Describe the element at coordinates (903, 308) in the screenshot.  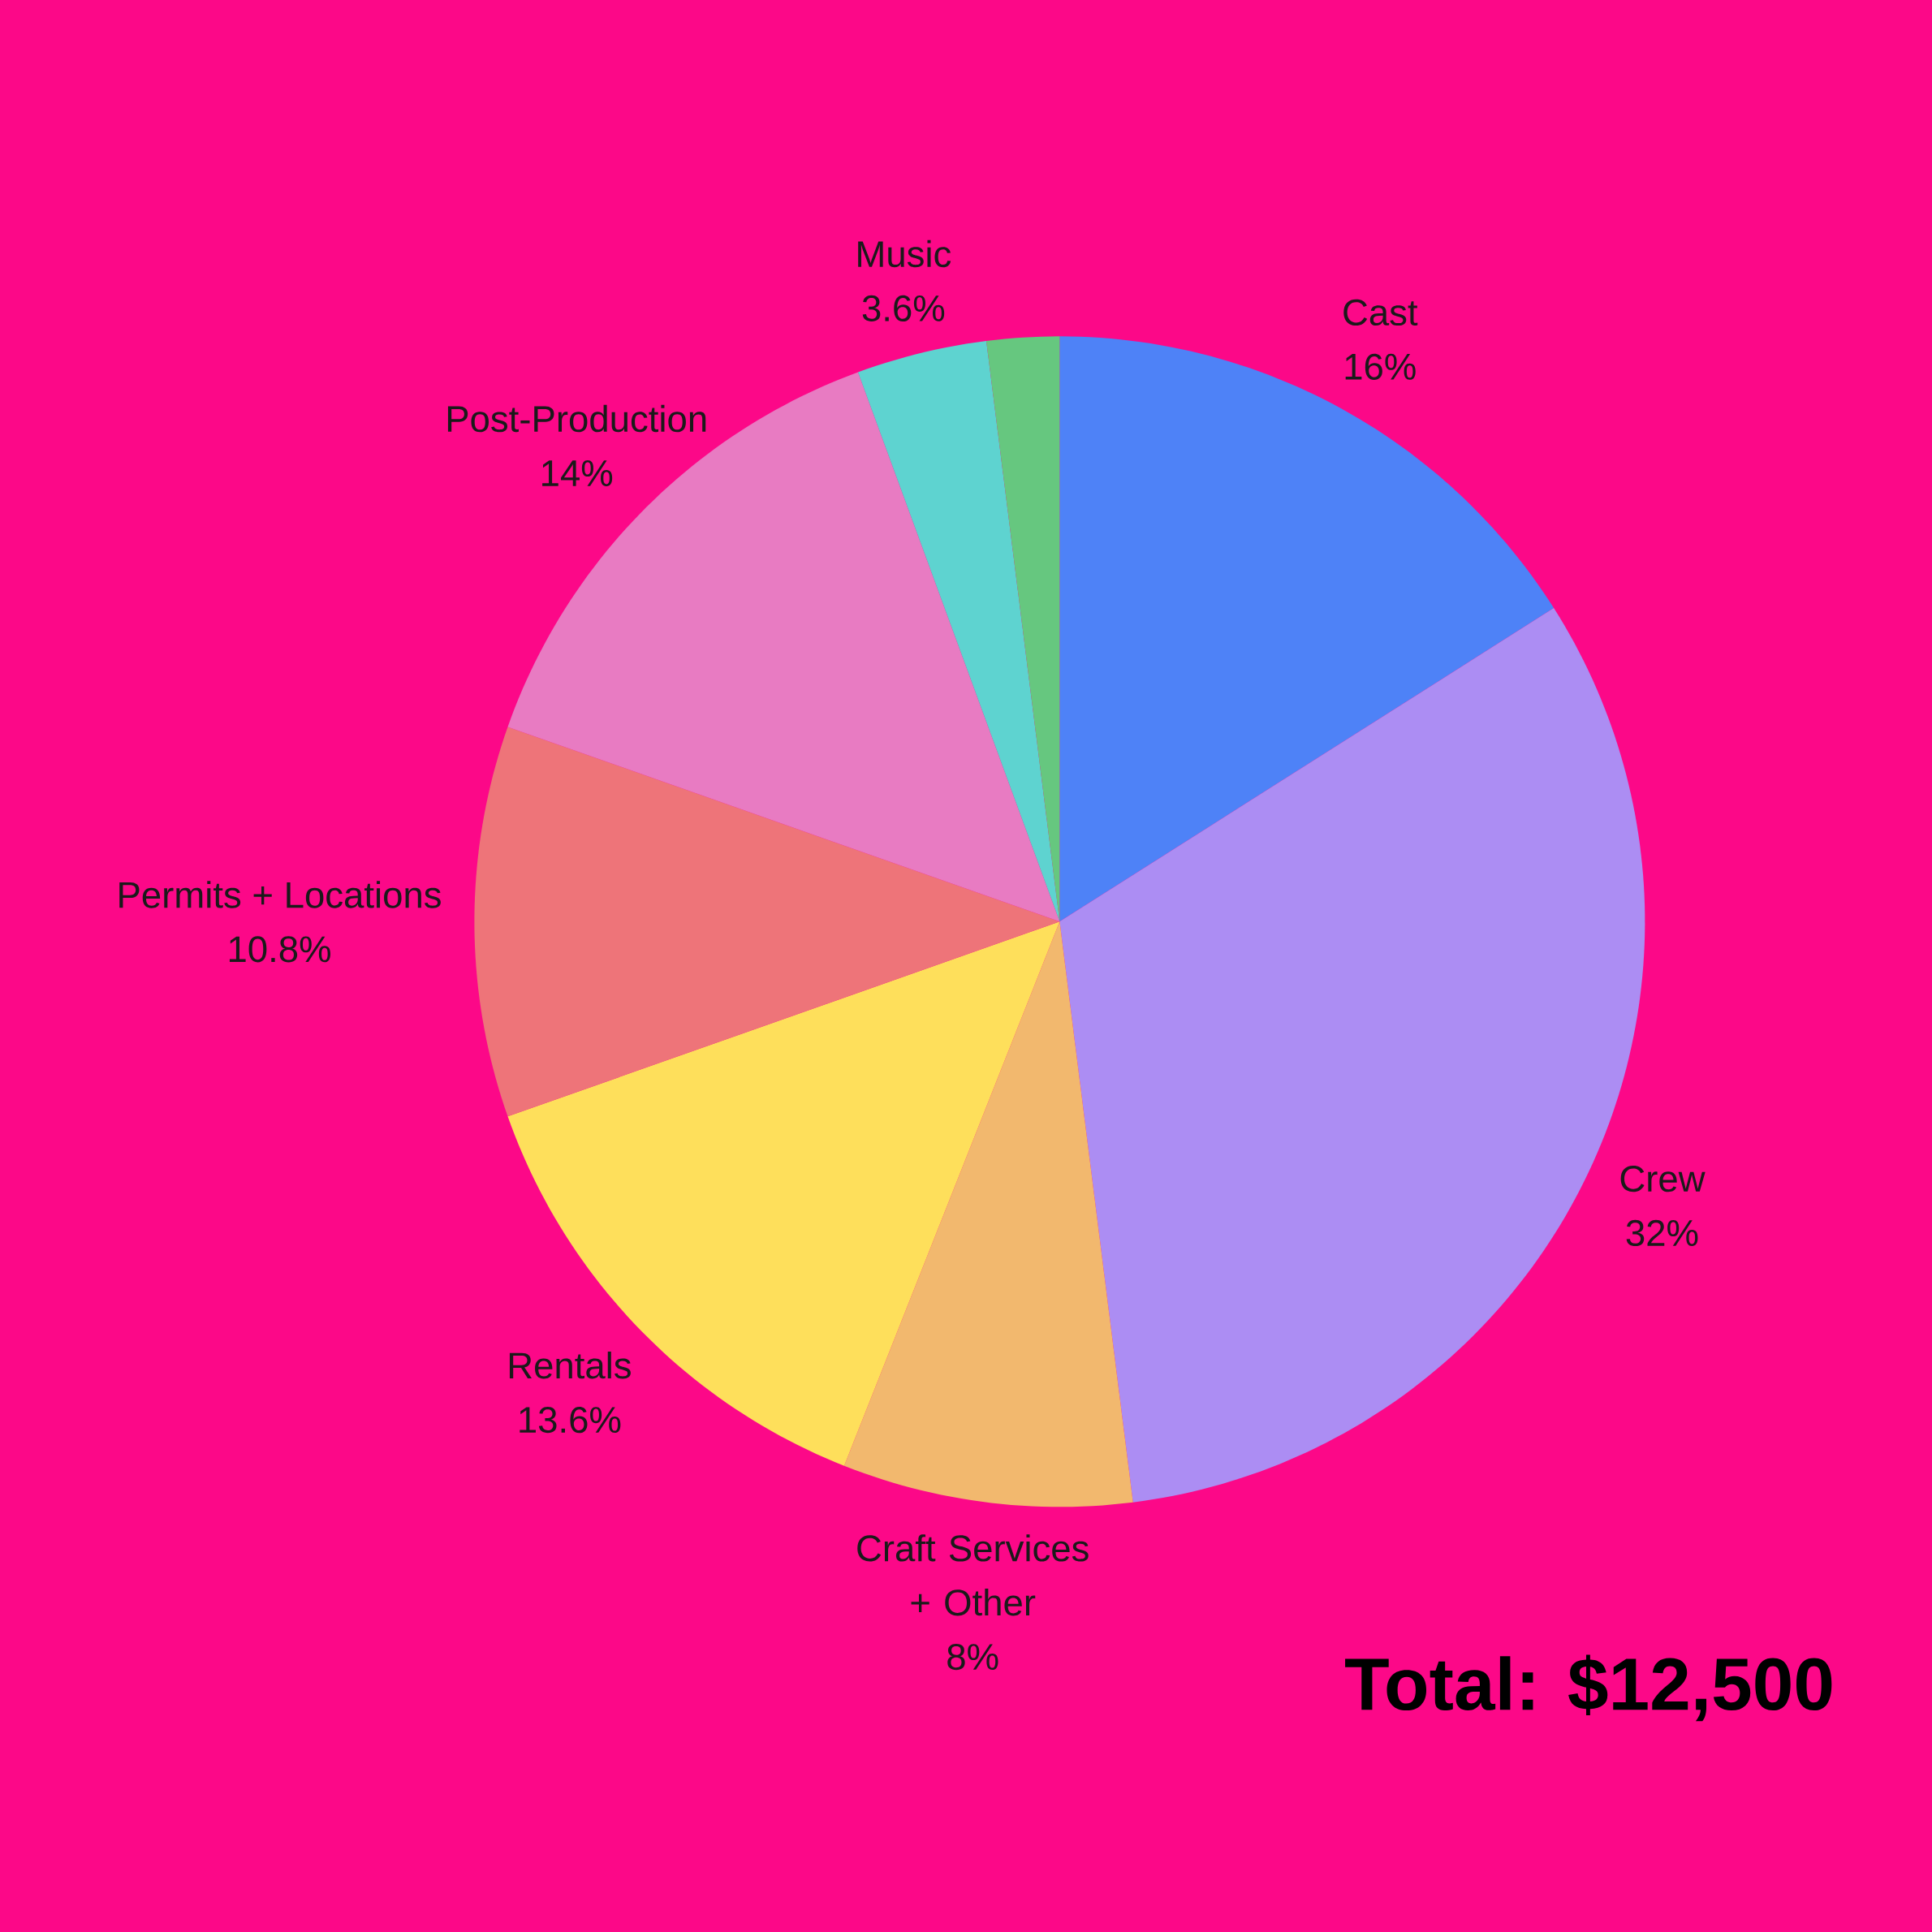
I see `data-label: 3.6%` at that location.